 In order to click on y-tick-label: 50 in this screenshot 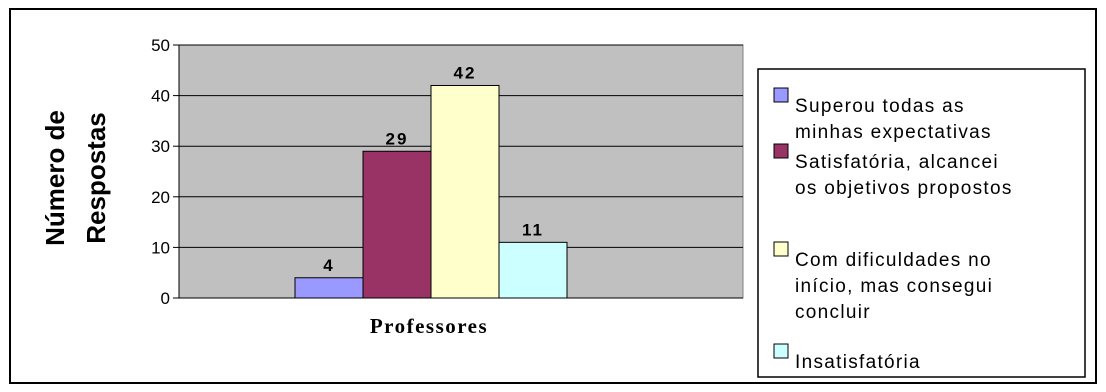, I will do `click(160, 45)`.